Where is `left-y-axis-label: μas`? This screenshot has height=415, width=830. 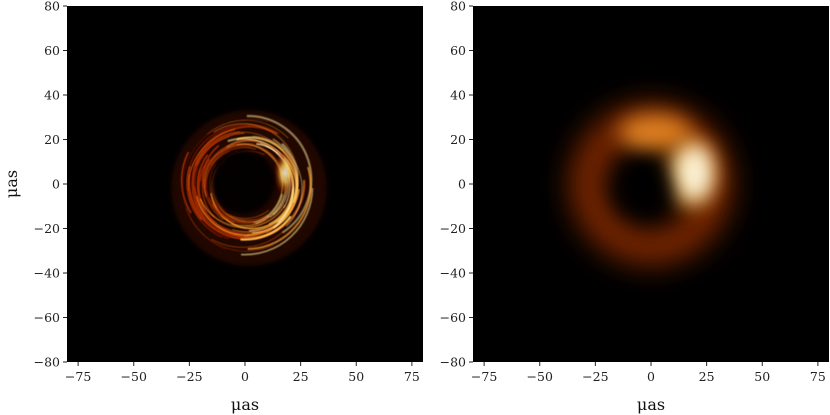 left-y-axis-label: μas is located at coordinates (11, 184).